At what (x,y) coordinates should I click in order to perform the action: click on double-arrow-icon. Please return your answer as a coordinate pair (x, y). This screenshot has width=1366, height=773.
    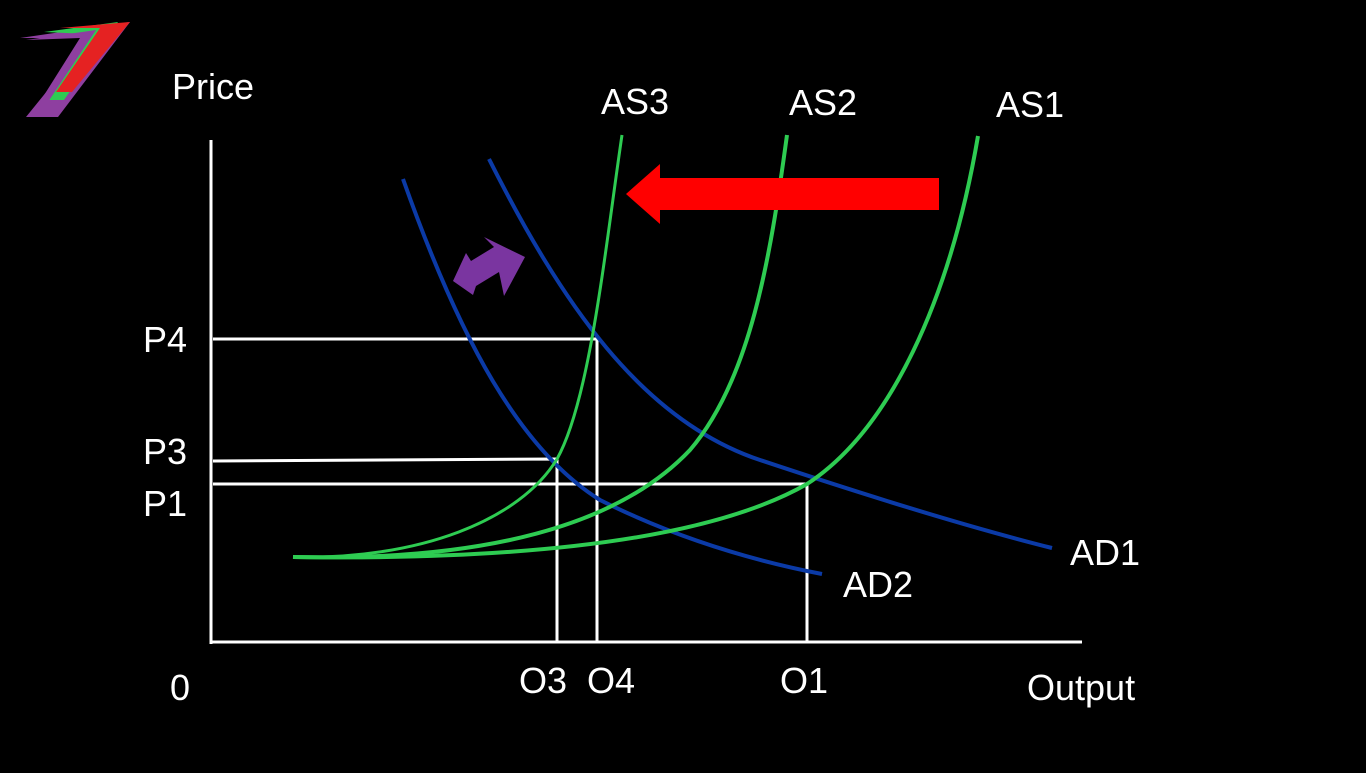
    Looking at the image, I should click on (489, 266).